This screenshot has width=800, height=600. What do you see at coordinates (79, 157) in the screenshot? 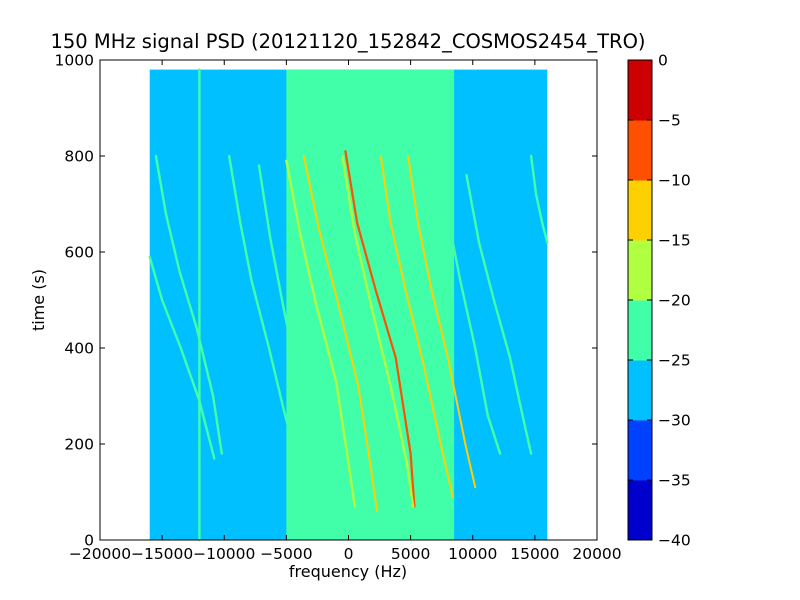
I see `y-tick-label: 800` at bounding box center [79, 157].